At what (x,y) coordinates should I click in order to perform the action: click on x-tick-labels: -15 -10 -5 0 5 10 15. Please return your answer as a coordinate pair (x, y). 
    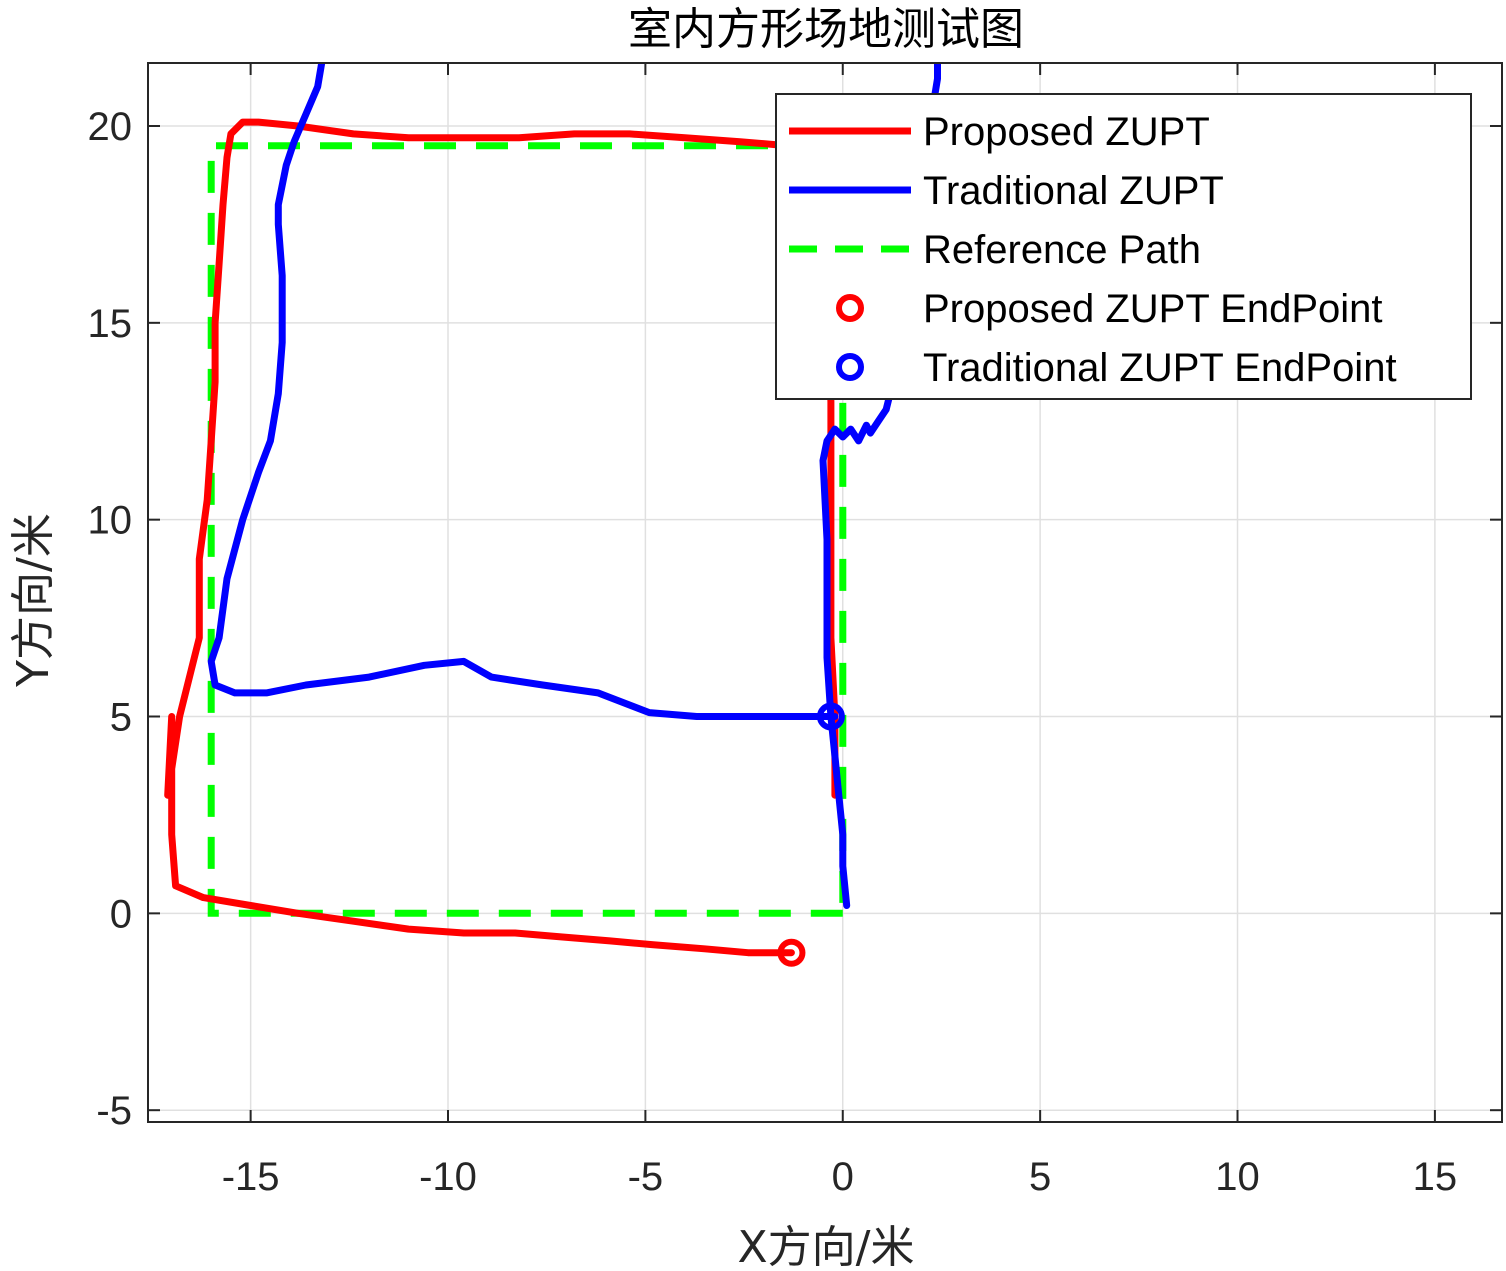
    Looking at the image, I should click on (839, 1177).